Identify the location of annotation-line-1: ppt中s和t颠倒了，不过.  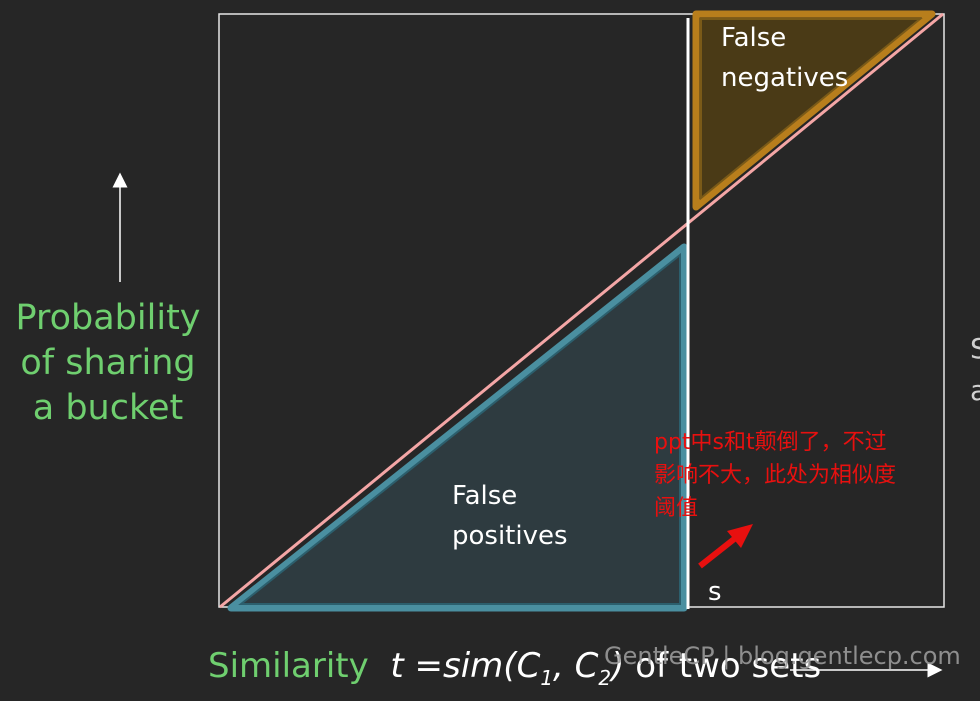
(770, 442).